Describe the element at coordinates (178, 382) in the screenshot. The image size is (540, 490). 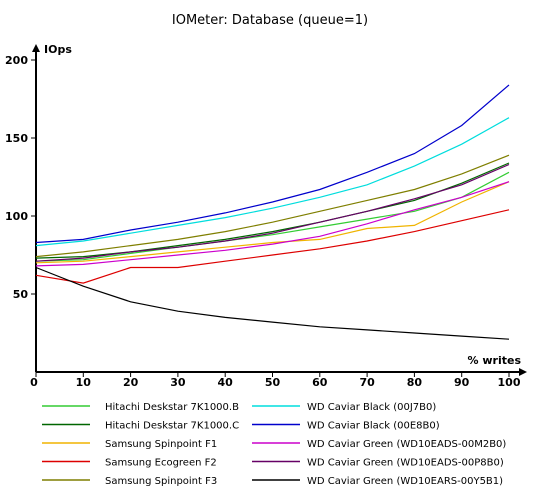
I see `x-tick-label: 30` at that location.